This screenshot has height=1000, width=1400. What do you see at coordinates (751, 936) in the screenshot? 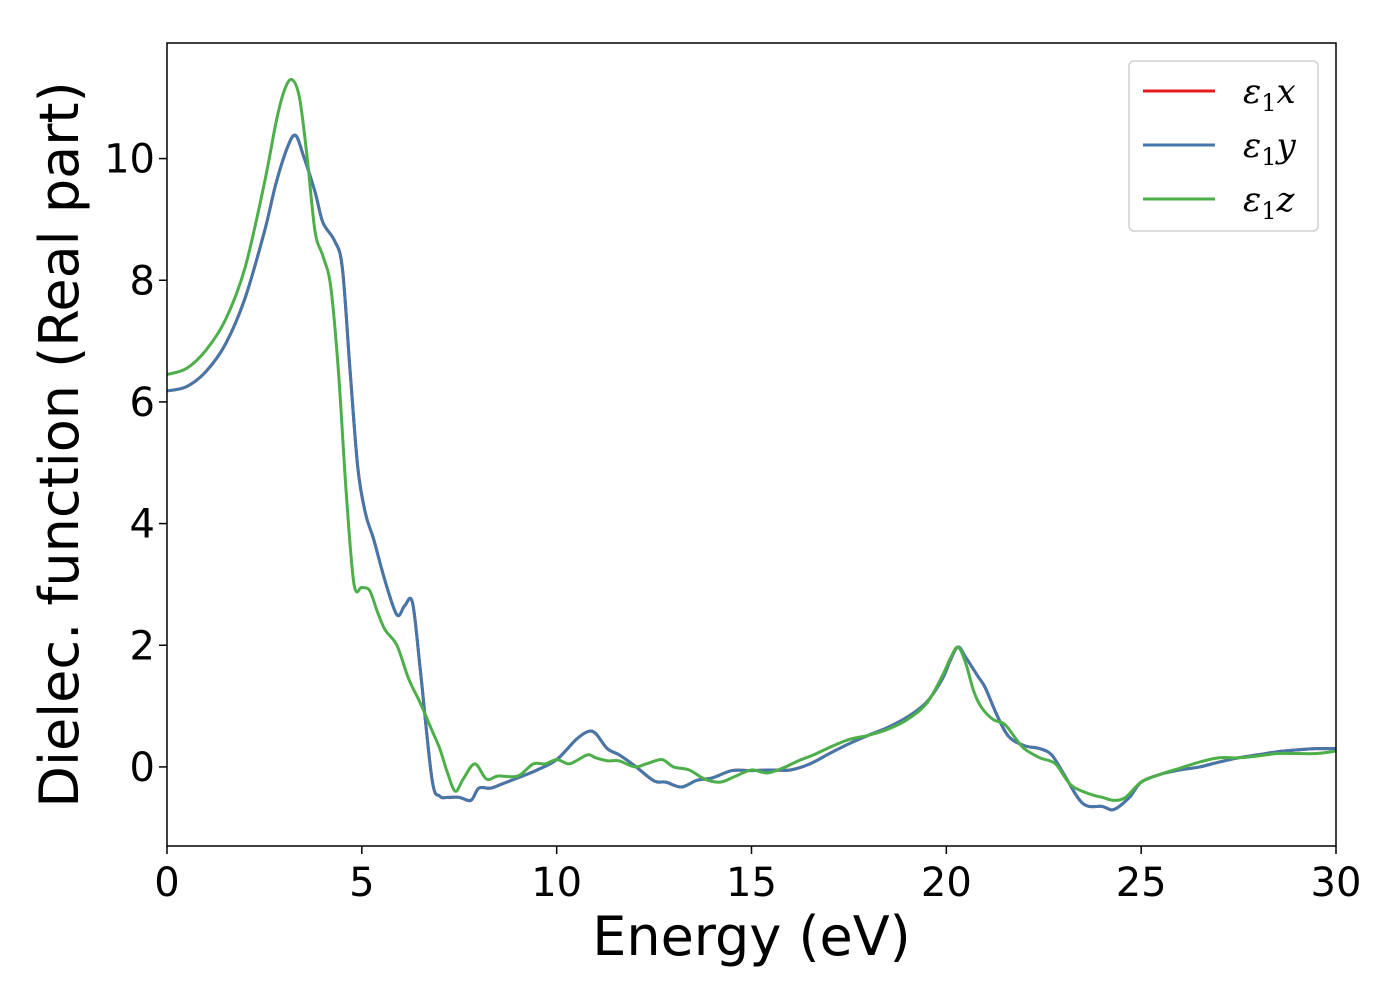
I see `x-axis-title: Energy (eV)` at bounding box center [751, 936].